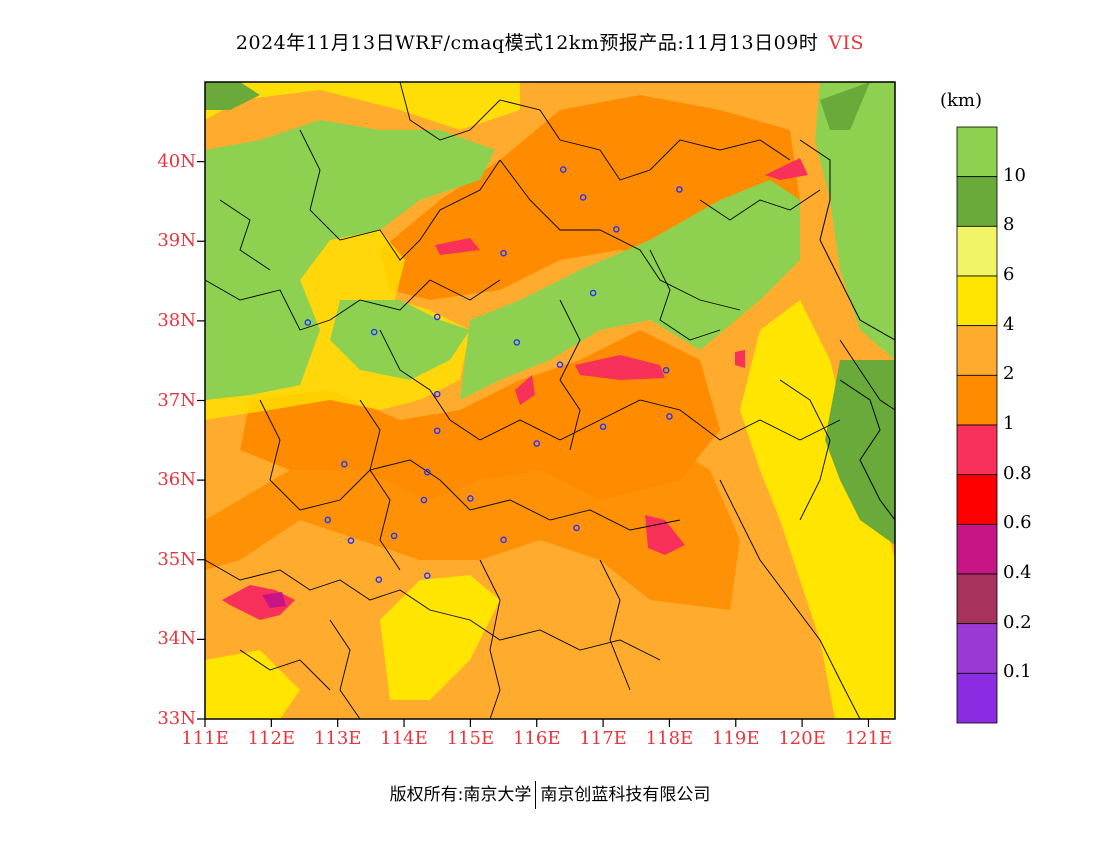  Describe the element at coordinates (460, 795) in the screenshot. I see `copyright-left: 版权所有:南京大学` at that location.